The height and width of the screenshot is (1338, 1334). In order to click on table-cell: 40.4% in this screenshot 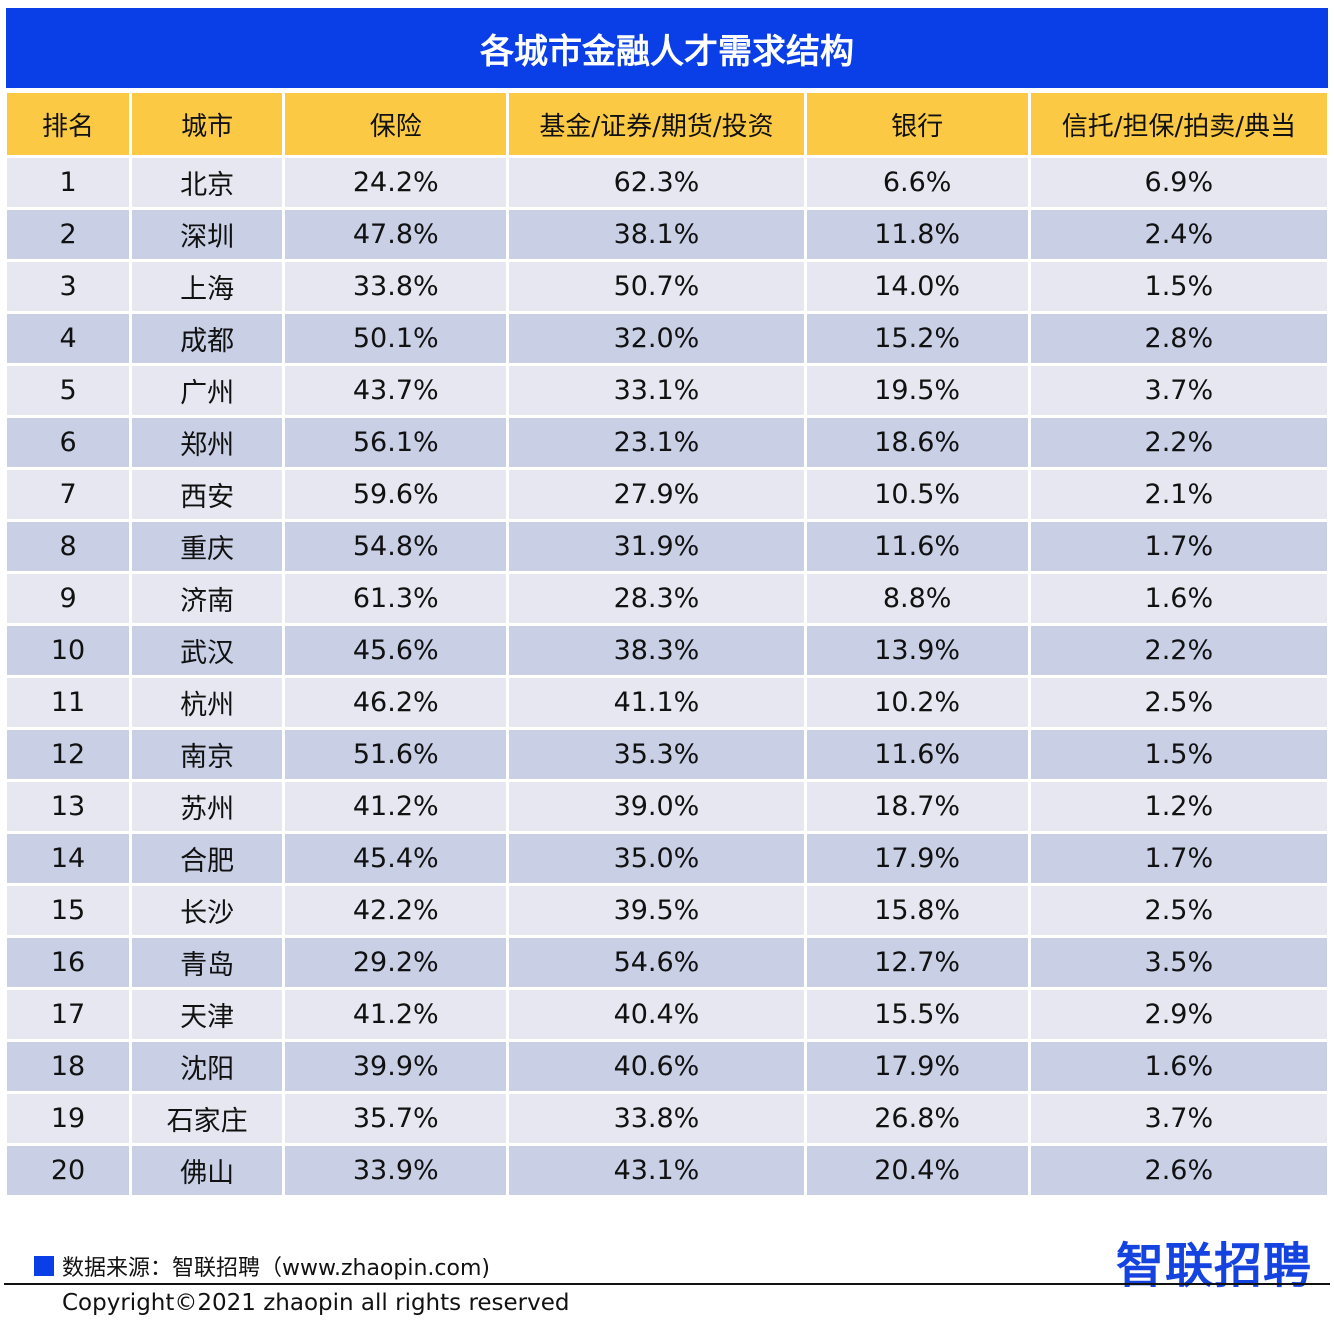, I will do `click(656, 1014)`.